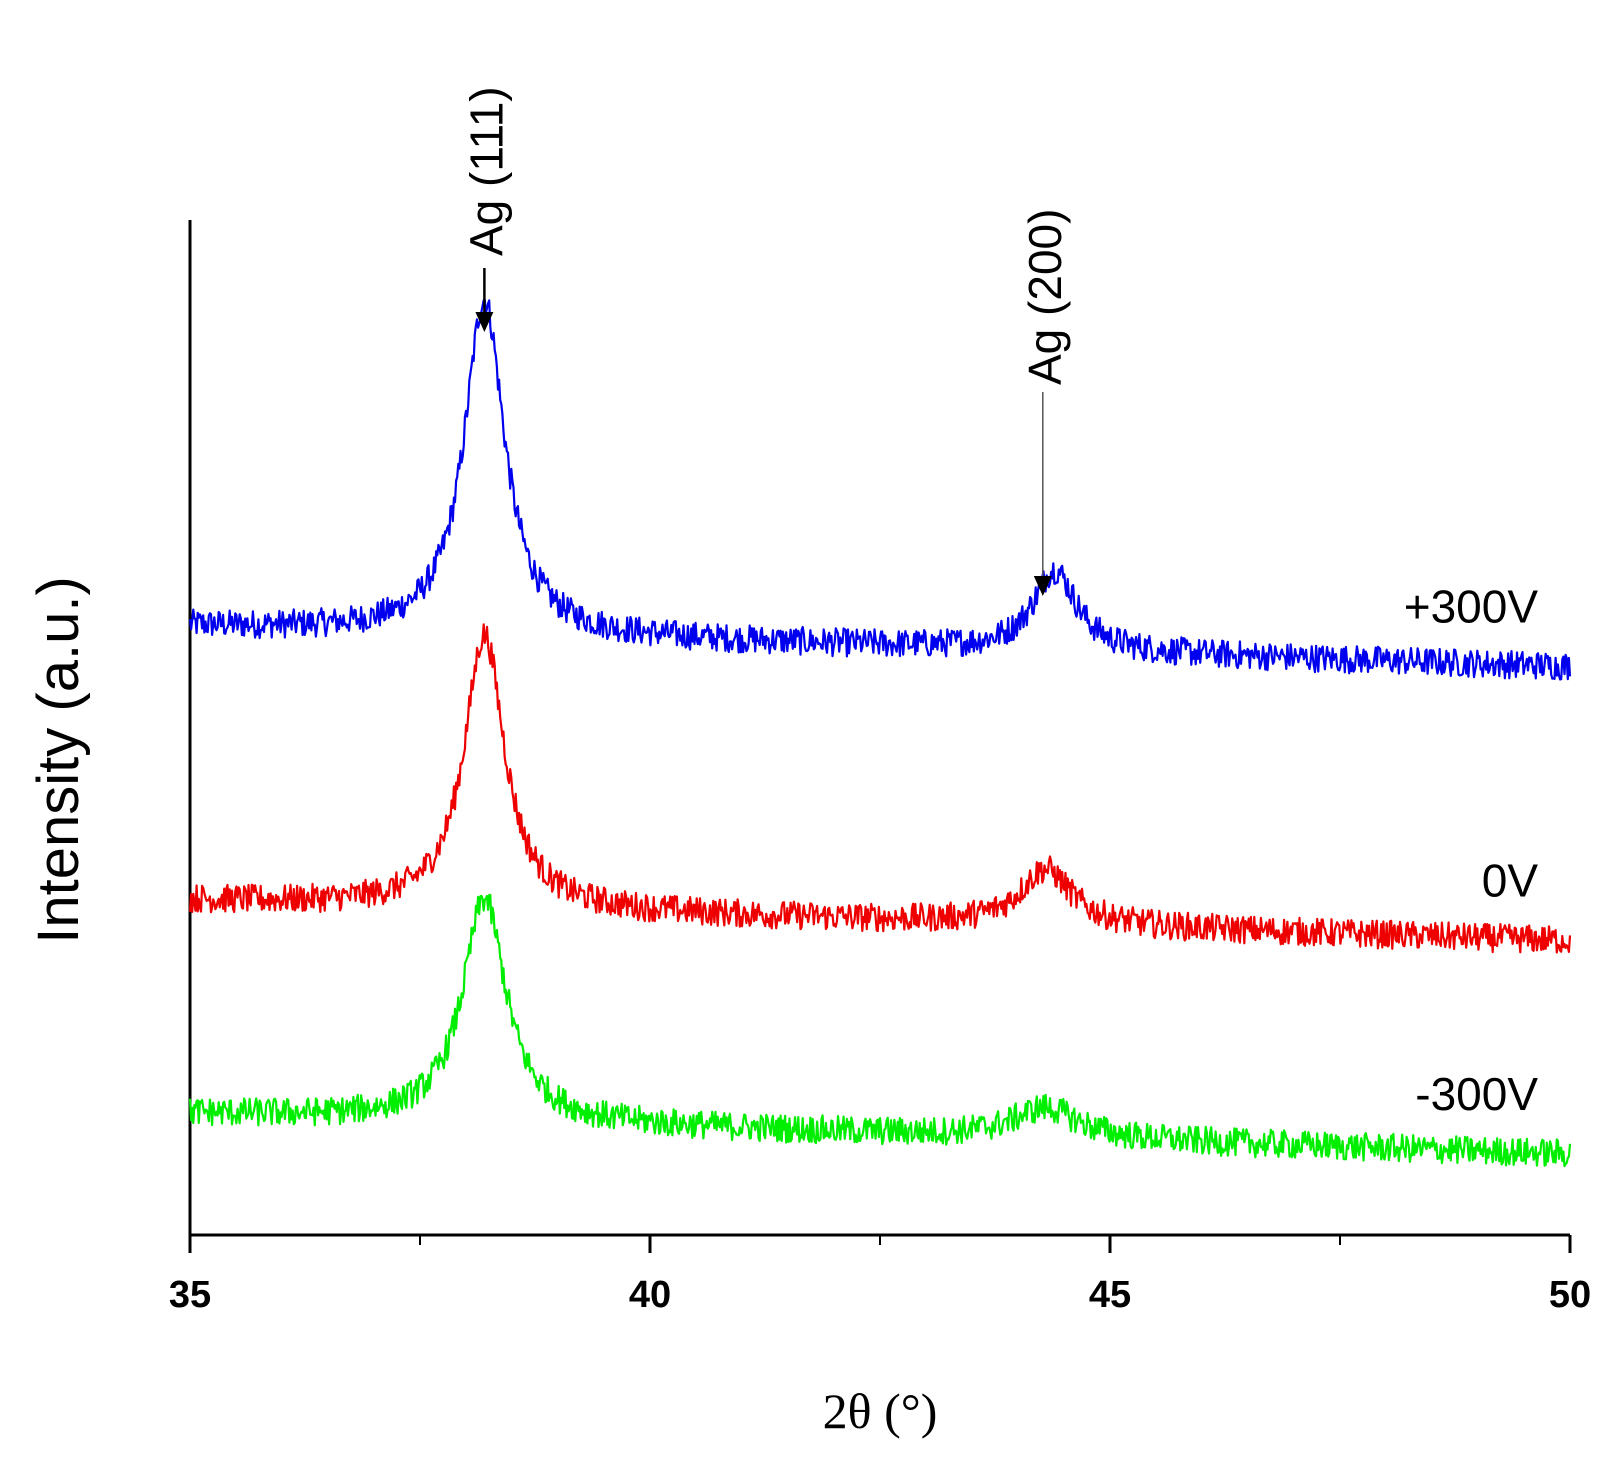  I want to click on series-label-1: 0V, so click(1510, 881).